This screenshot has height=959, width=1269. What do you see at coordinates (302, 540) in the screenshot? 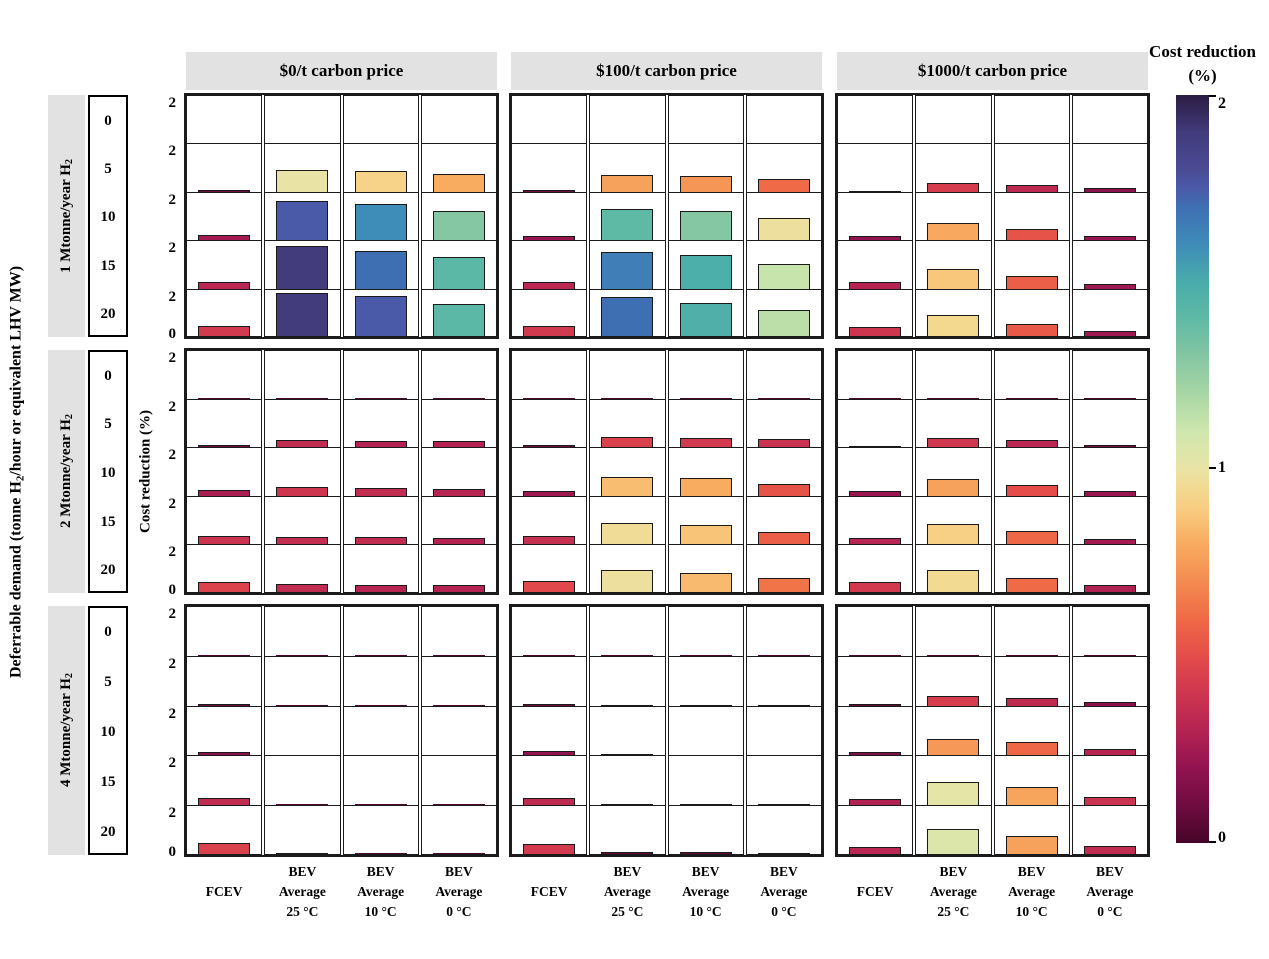
I see `bar-value-0.36` at bounding box center [302, 540].